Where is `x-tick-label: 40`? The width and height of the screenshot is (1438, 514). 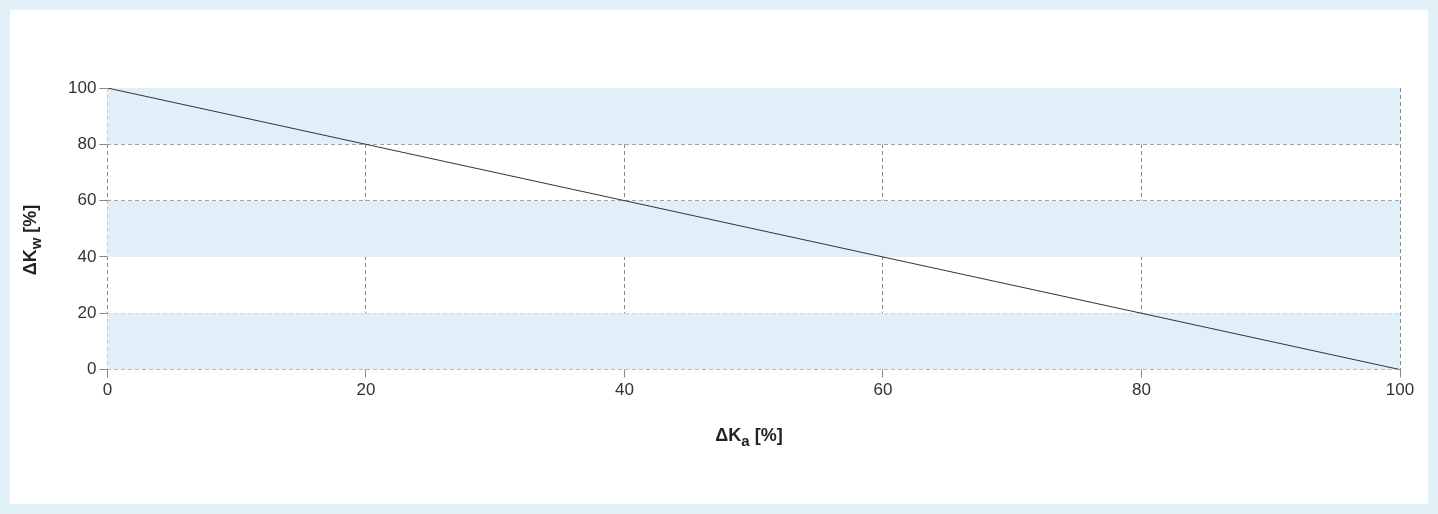
x-tick-label: 40 is located at coordinates (624, 390).